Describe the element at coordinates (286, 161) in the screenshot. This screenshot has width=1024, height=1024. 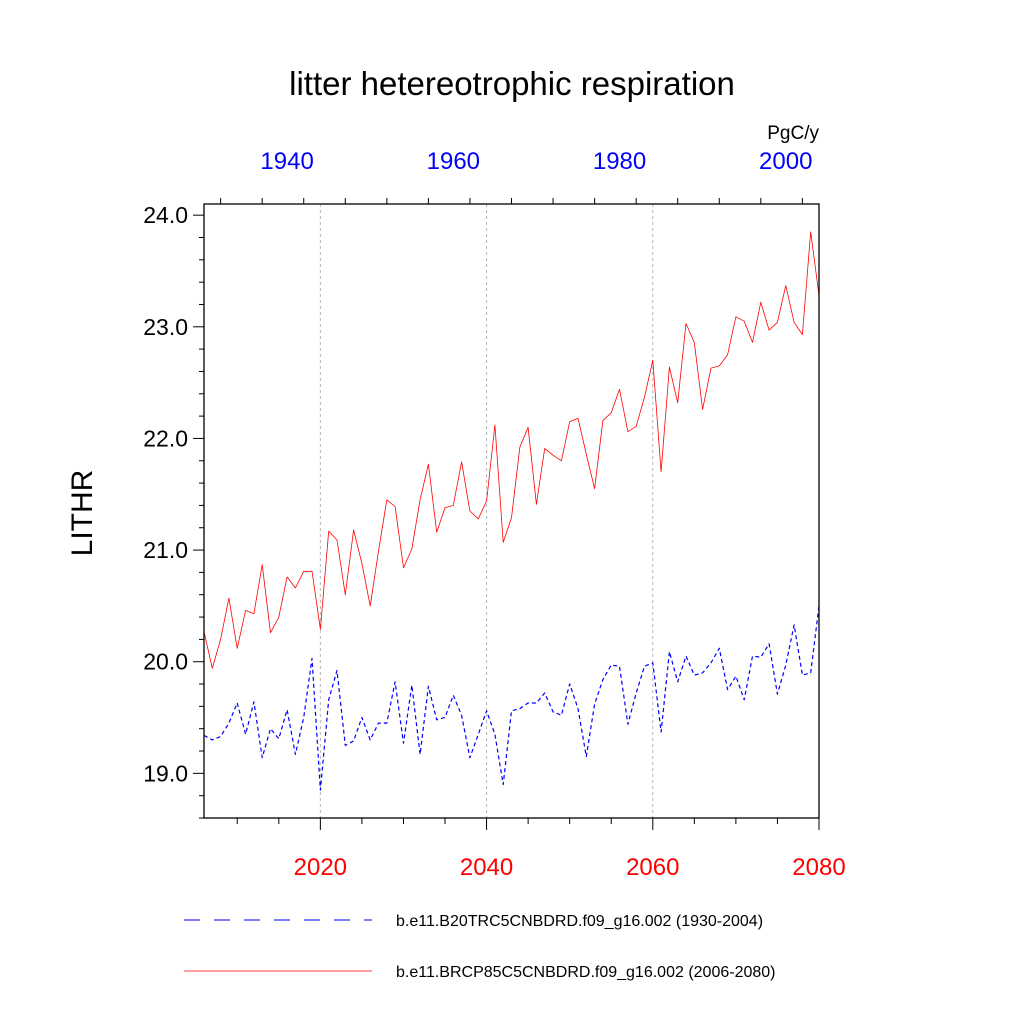
I see `x-top-tick-label: 1940` at that location.